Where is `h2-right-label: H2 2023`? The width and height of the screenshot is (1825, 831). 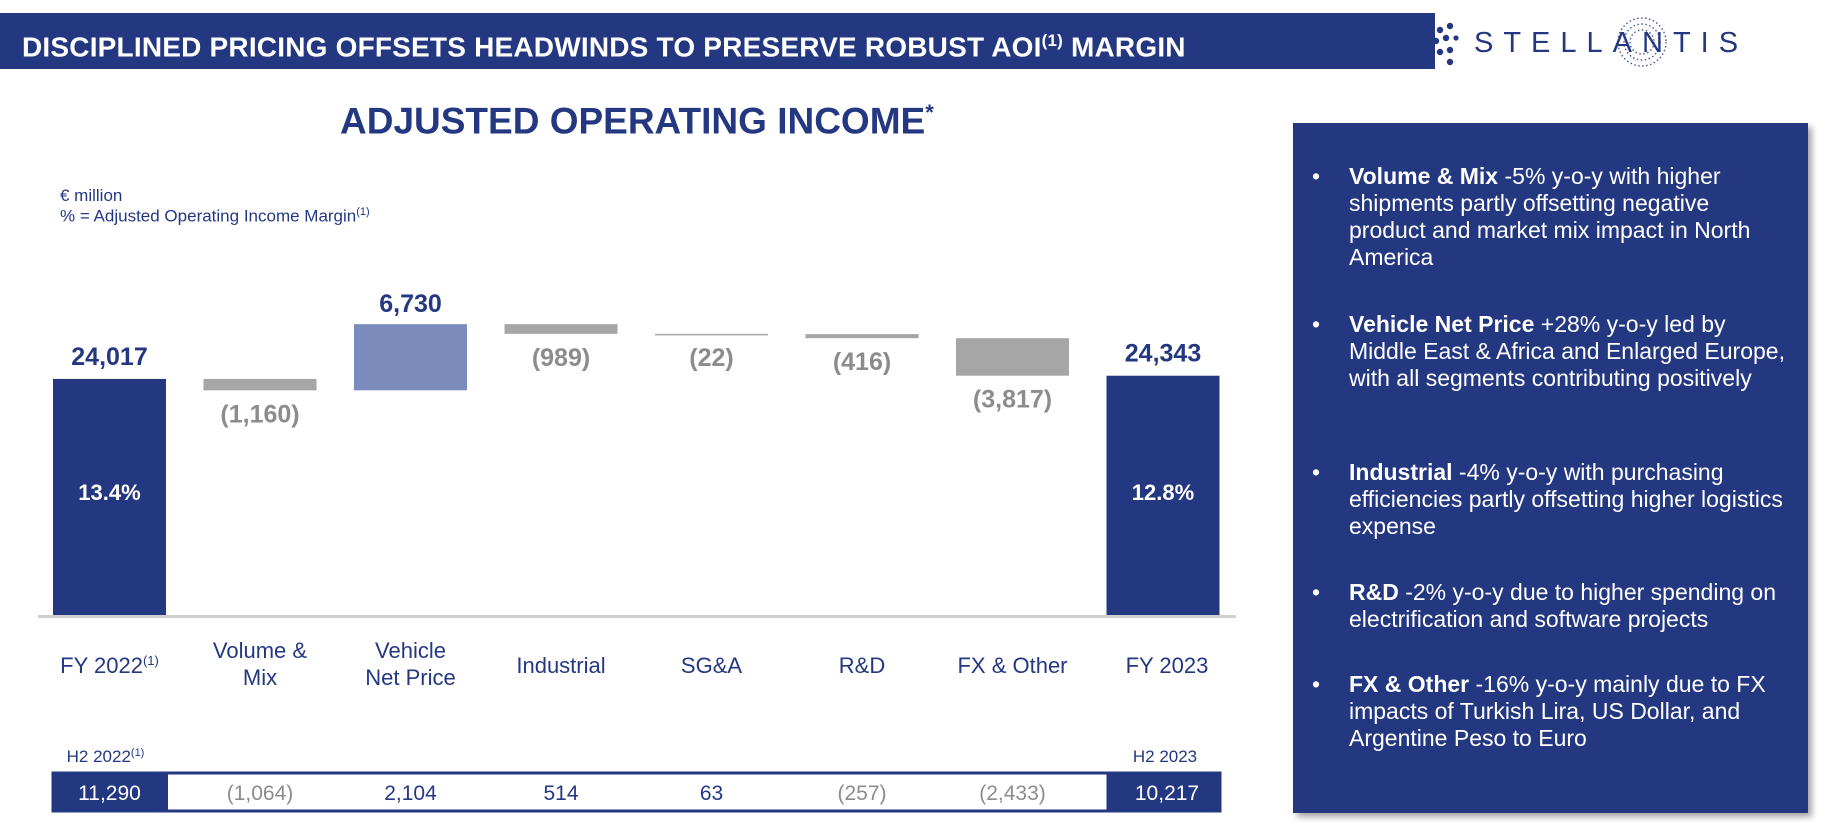
h2-right-label: H2 2023 is located at coordinates (1165, 756).